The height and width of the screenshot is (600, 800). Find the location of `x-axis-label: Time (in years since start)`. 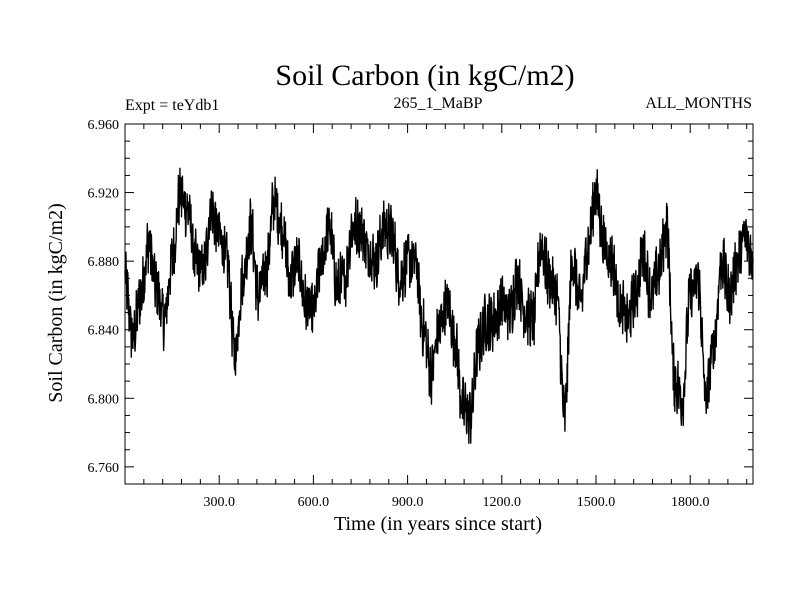

x-axis-label: Time (in years since start) is located at coordinates (438, 524).